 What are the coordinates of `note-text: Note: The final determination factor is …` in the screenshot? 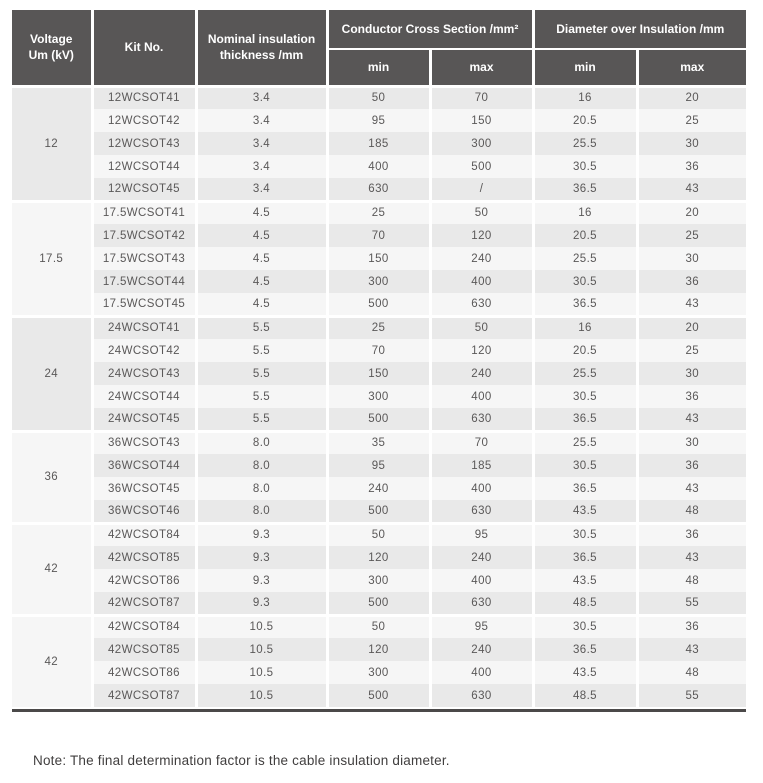 It's located at (241, 760).